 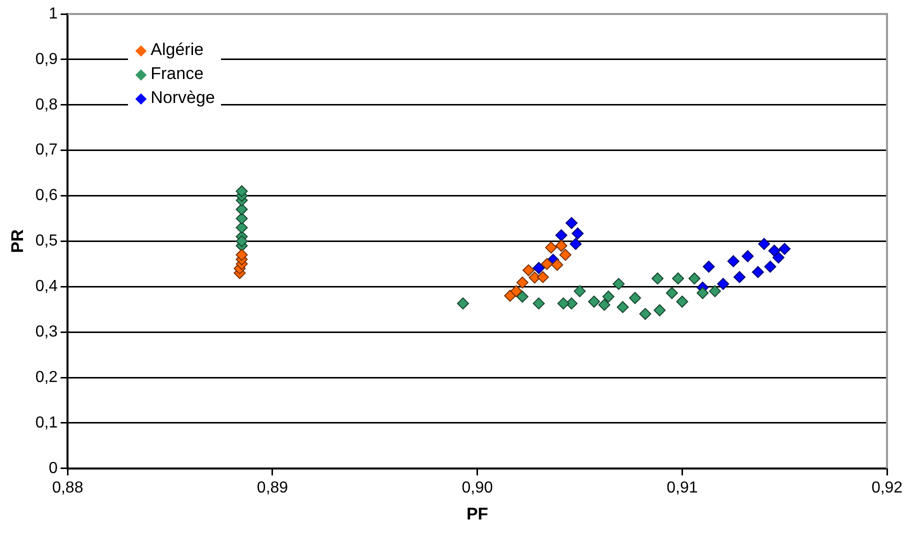 I want to click on x-tick-label: 0,90, so click(x=477, y=487).